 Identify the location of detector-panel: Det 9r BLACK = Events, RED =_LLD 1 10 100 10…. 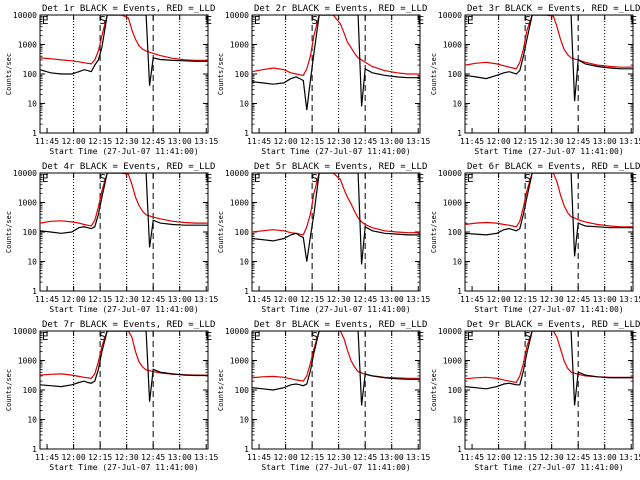
(535, 396).